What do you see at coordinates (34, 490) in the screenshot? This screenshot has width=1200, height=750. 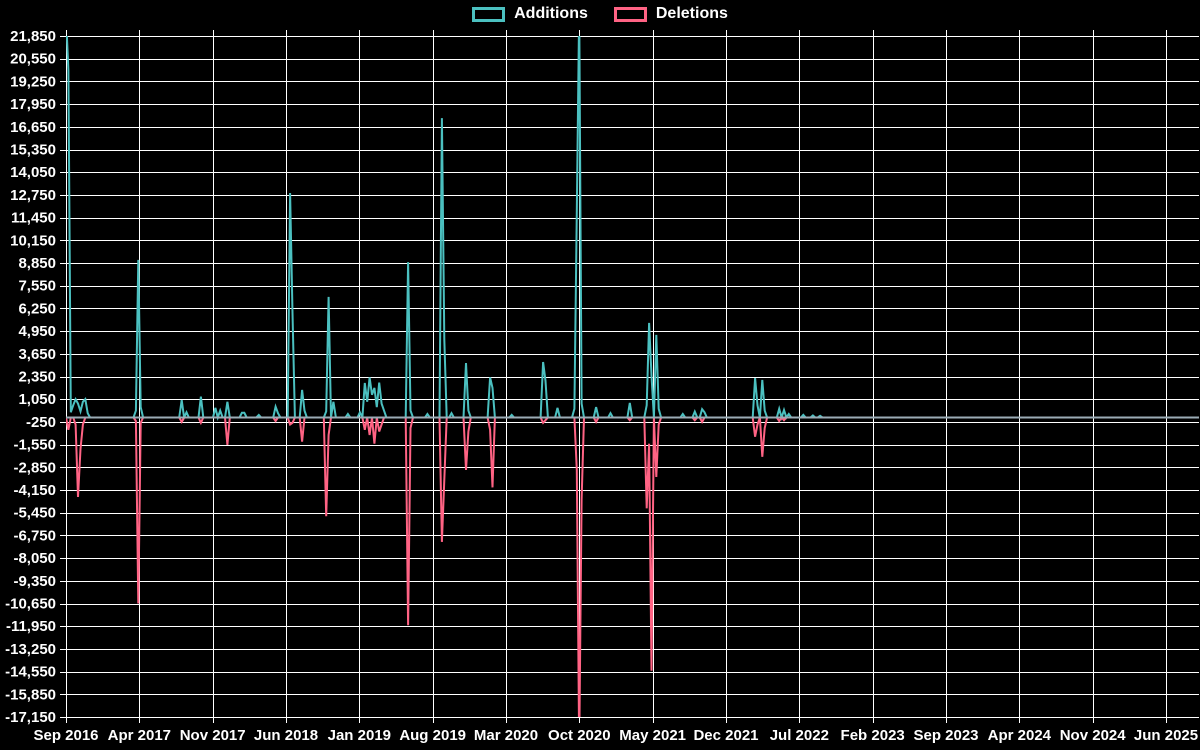 I see `y-tick-label: -4,150` at bounding box center [34, 490].